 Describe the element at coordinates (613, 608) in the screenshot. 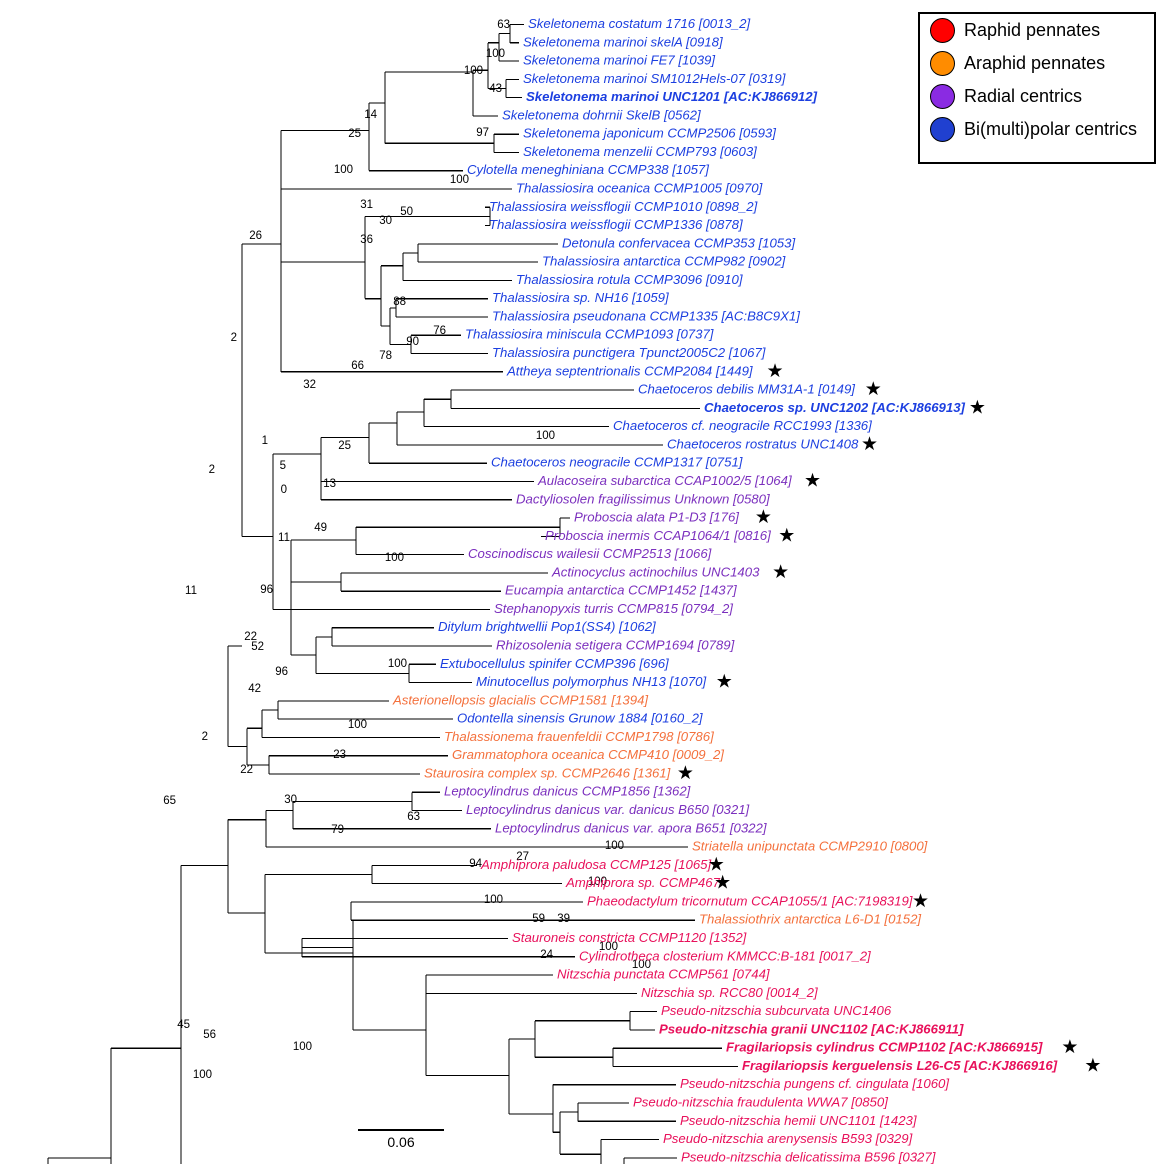

I see `taxon-label: Stephanopyxis turris CCMP815 [0794_2]` at that location.